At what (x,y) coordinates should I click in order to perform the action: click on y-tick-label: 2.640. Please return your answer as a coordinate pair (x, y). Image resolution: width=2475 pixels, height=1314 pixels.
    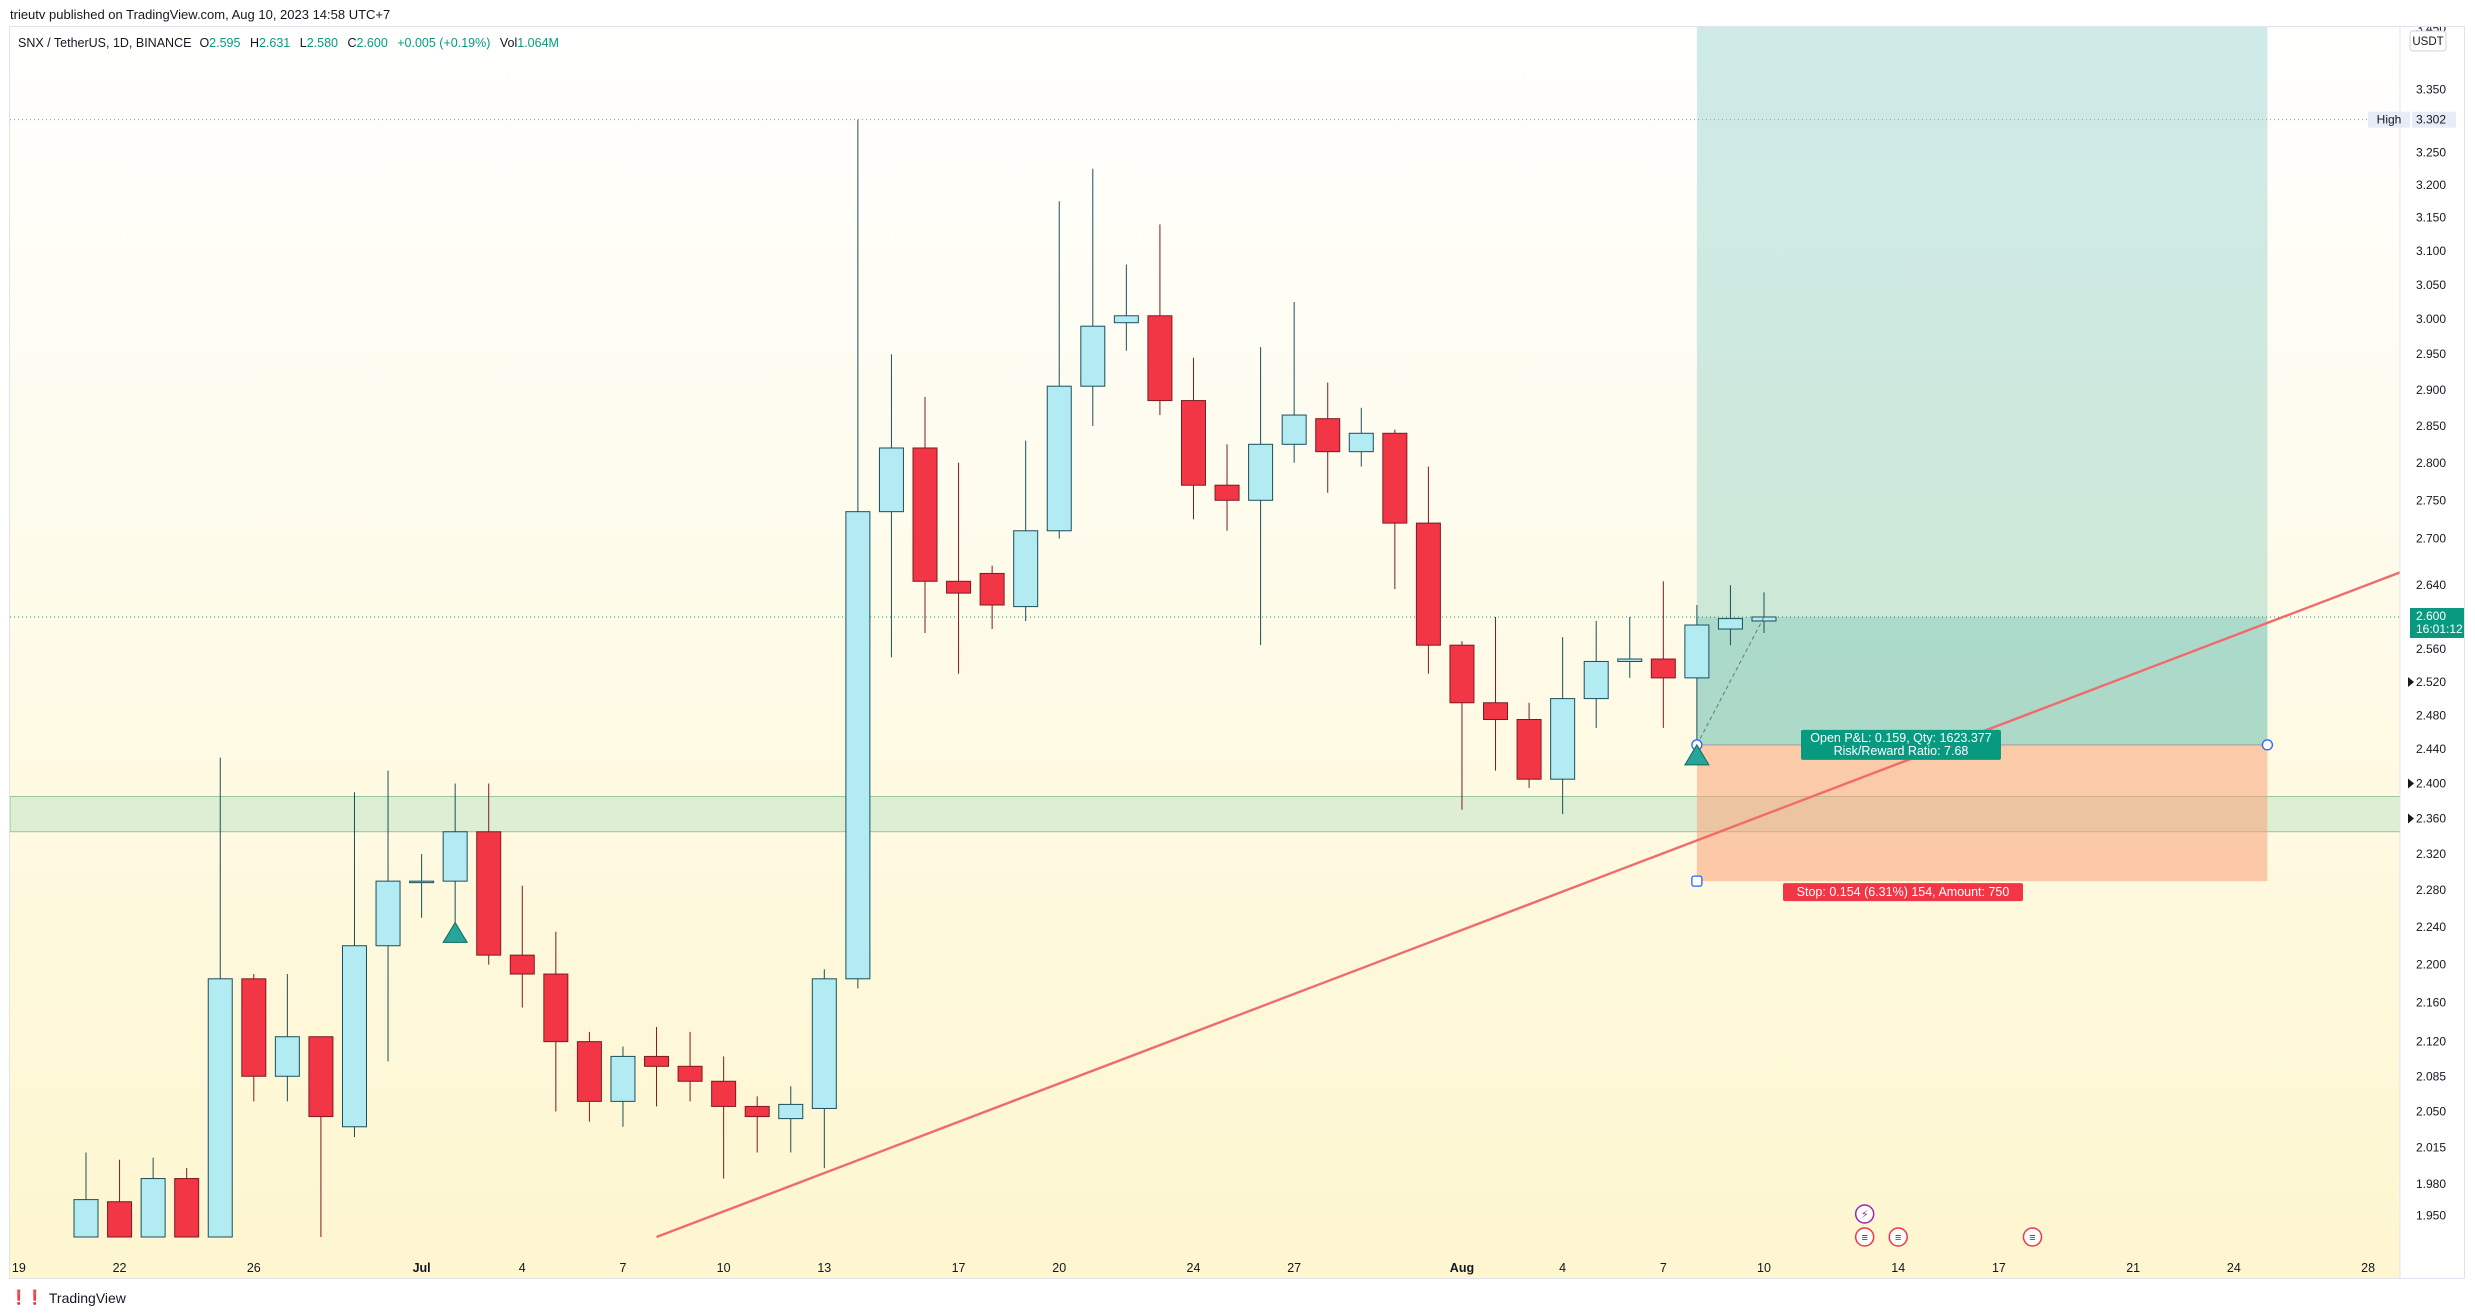
    Looking at the image, I should click on (2431, 585).